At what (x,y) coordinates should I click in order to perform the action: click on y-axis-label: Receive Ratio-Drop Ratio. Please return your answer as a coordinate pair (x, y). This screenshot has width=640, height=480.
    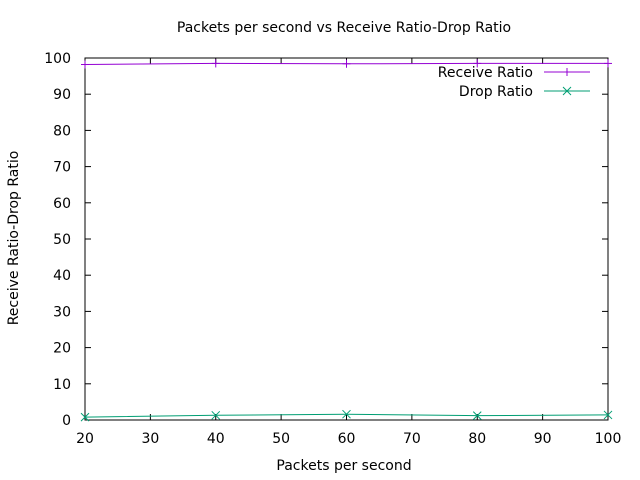
    Looking at the image, I should click on (14, 238).